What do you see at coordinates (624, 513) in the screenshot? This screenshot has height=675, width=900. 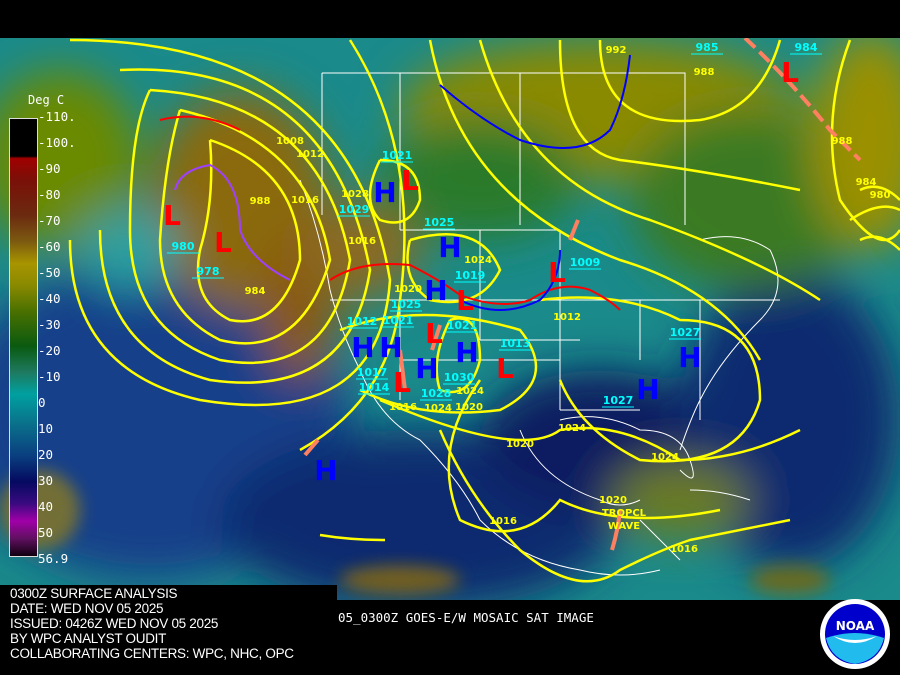 I see `tropical-wave-label-group: TROPCL` at bounding box center [624, 513].